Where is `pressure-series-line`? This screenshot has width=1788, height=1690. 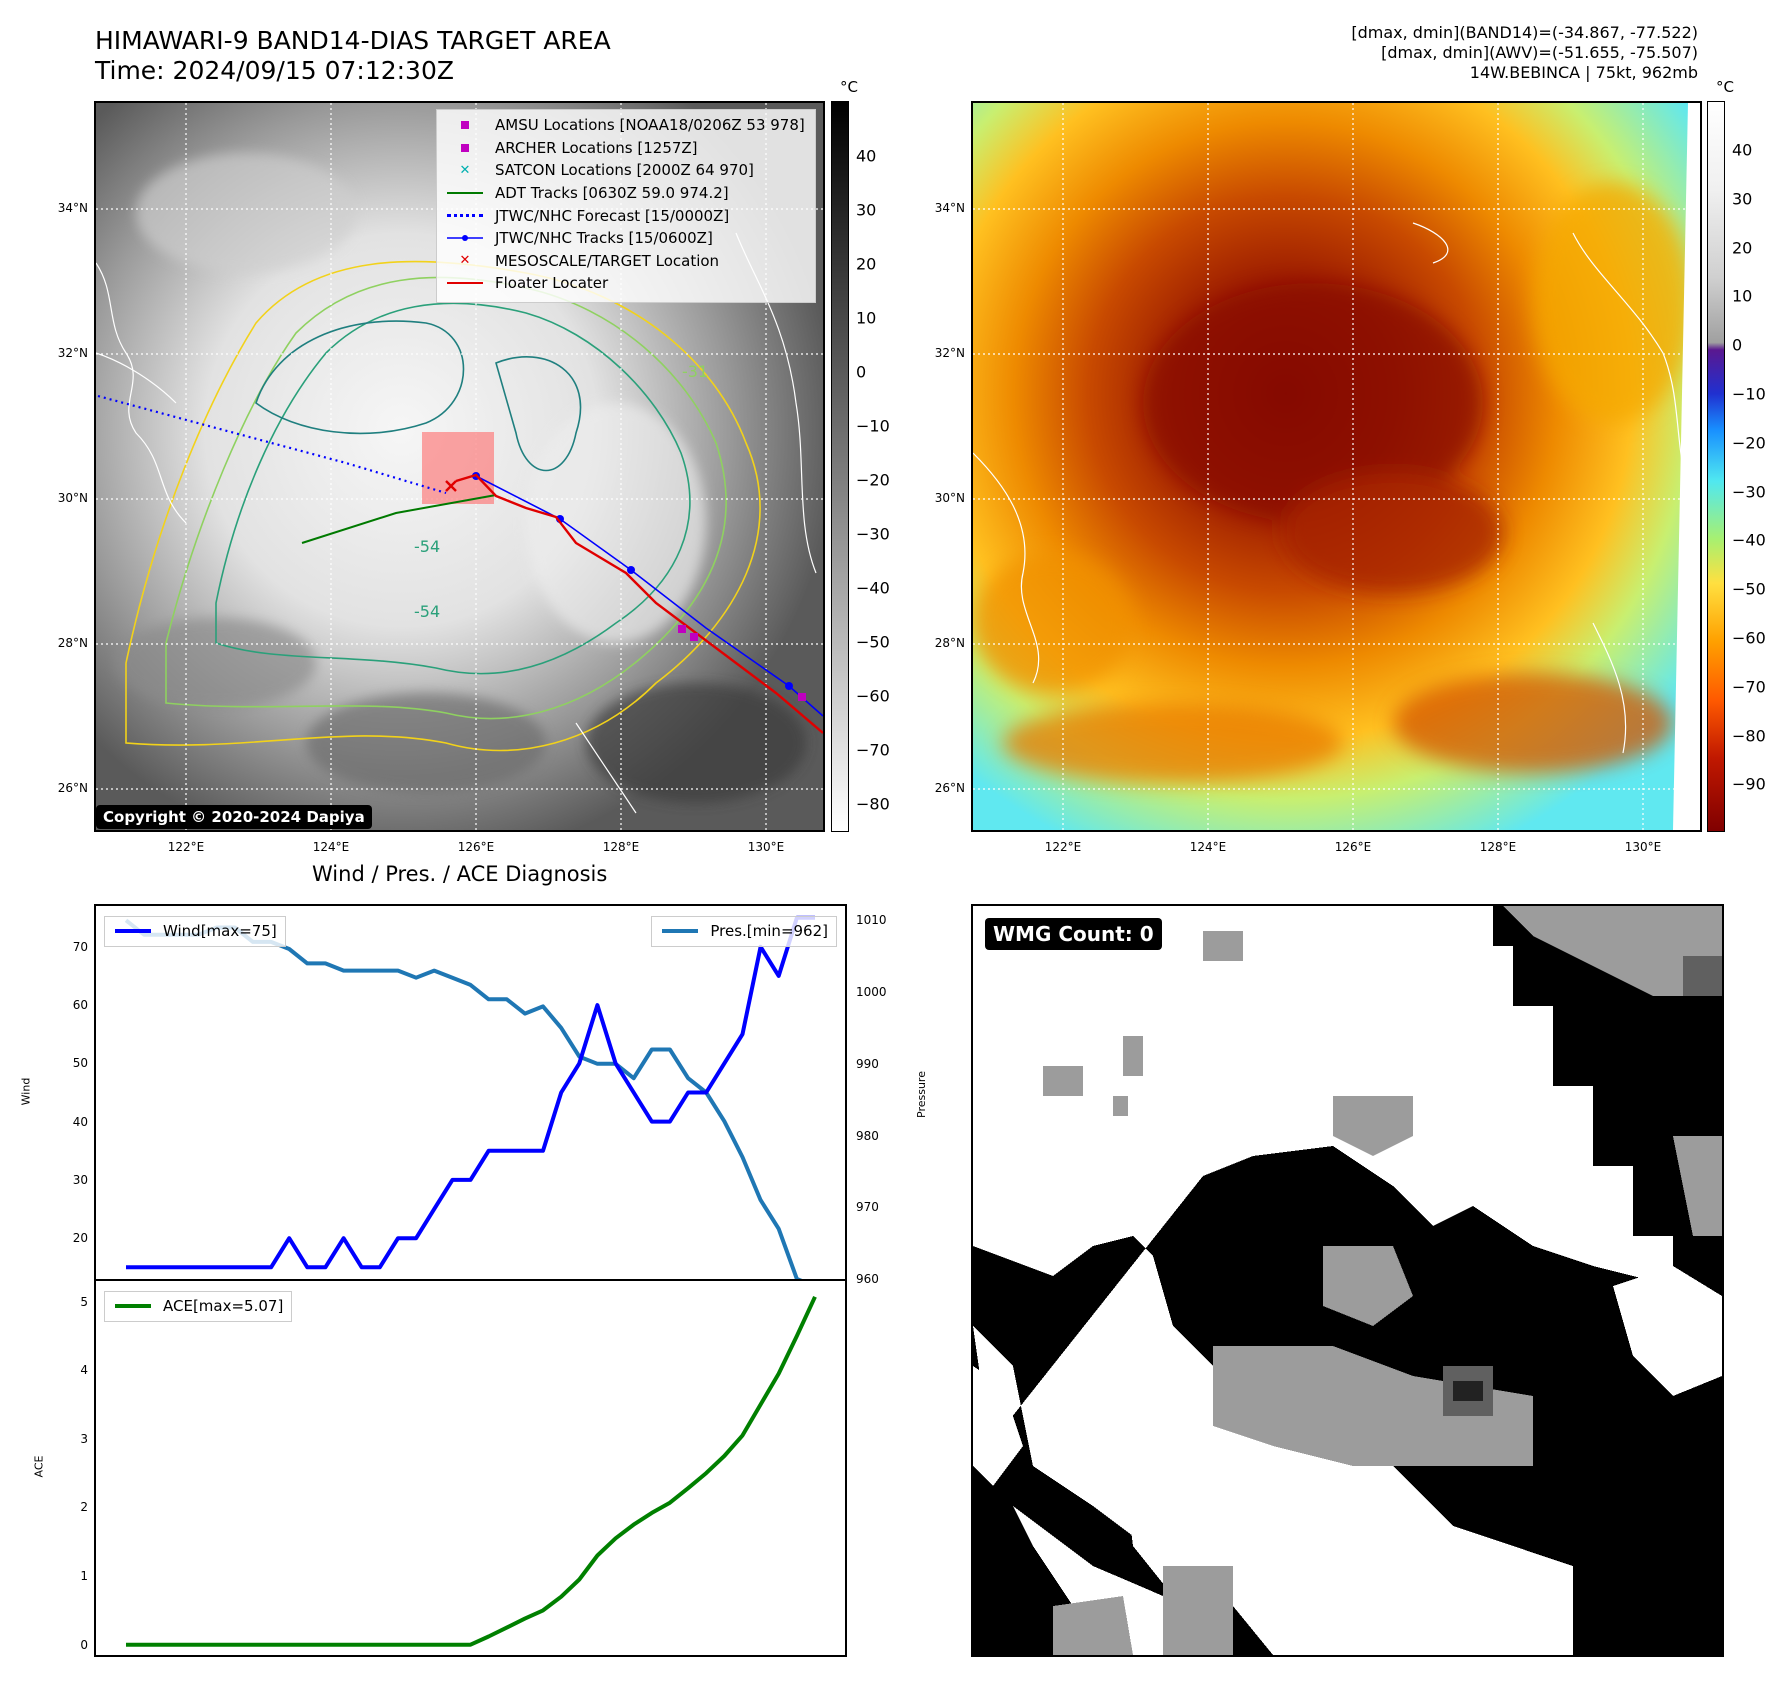
pressure-series-line is located at coordinates (463, 1098).